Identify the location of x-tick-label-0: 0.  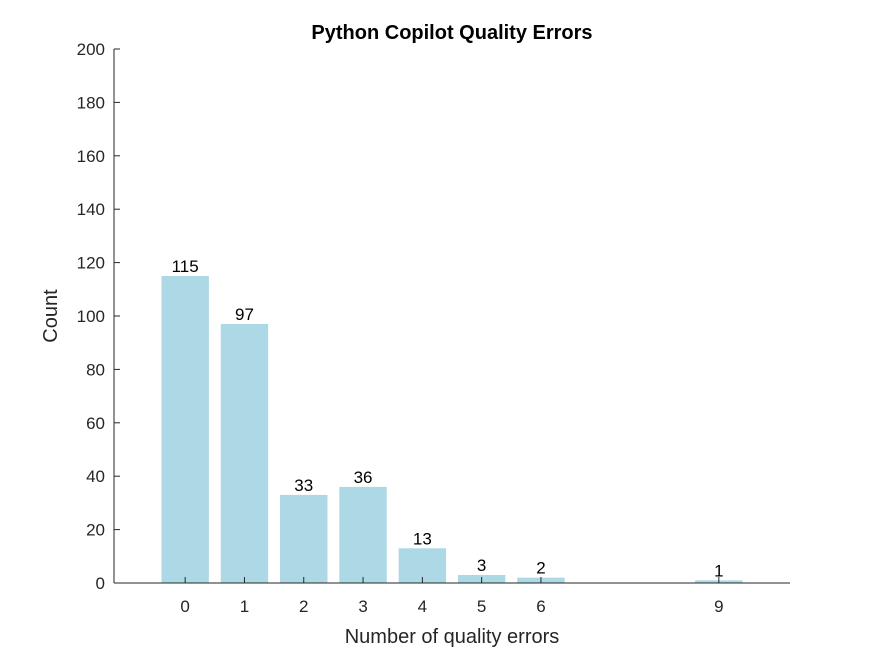
(184, 606).